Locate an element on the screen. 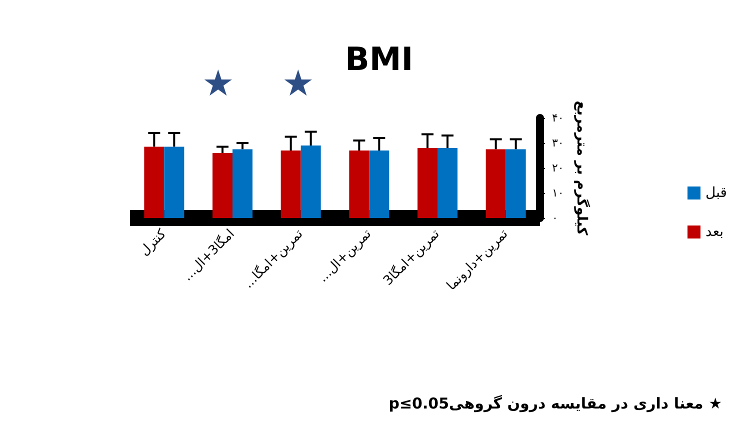 This screenshot has width=742, height=425. y-tick-label: ۱۰ is located at coordinates (558, 193).